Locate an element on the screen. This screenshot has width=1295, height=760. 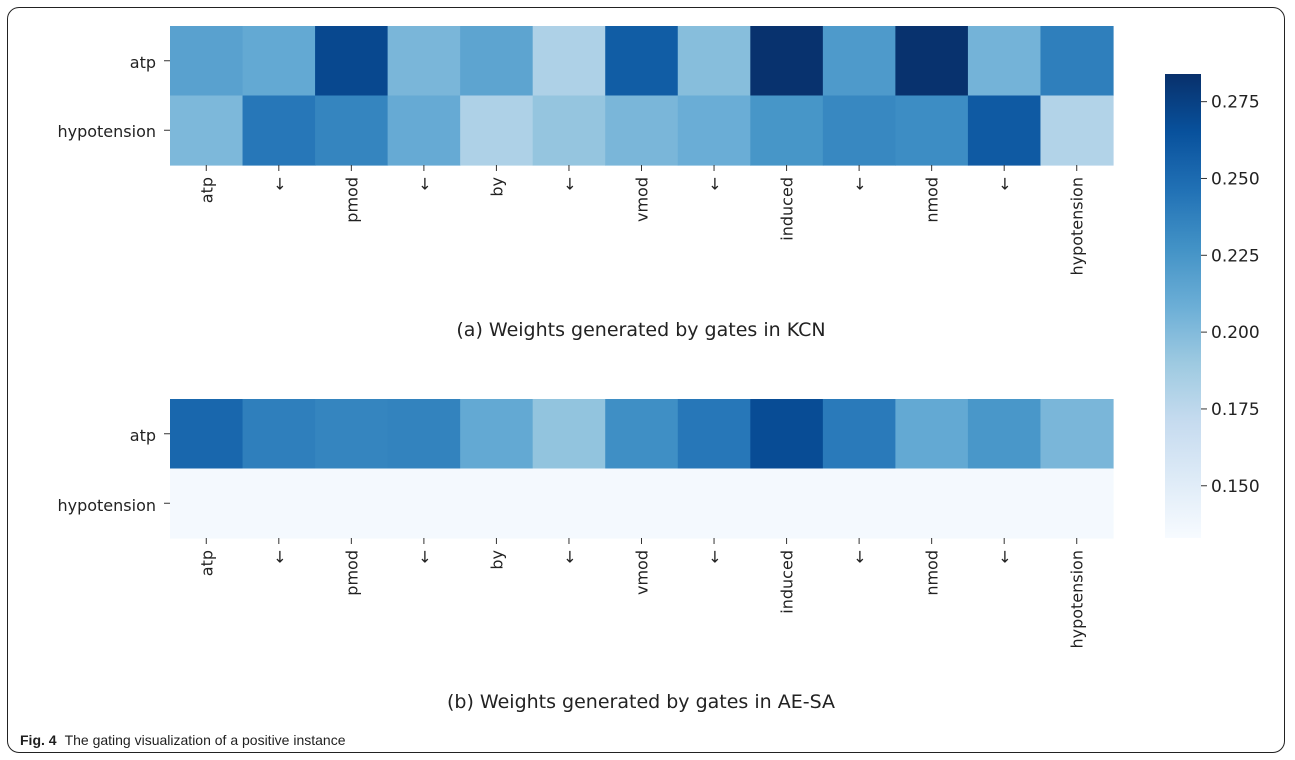
colorbar-tick-label: 0.275 is located at coordinates (1235, 103).